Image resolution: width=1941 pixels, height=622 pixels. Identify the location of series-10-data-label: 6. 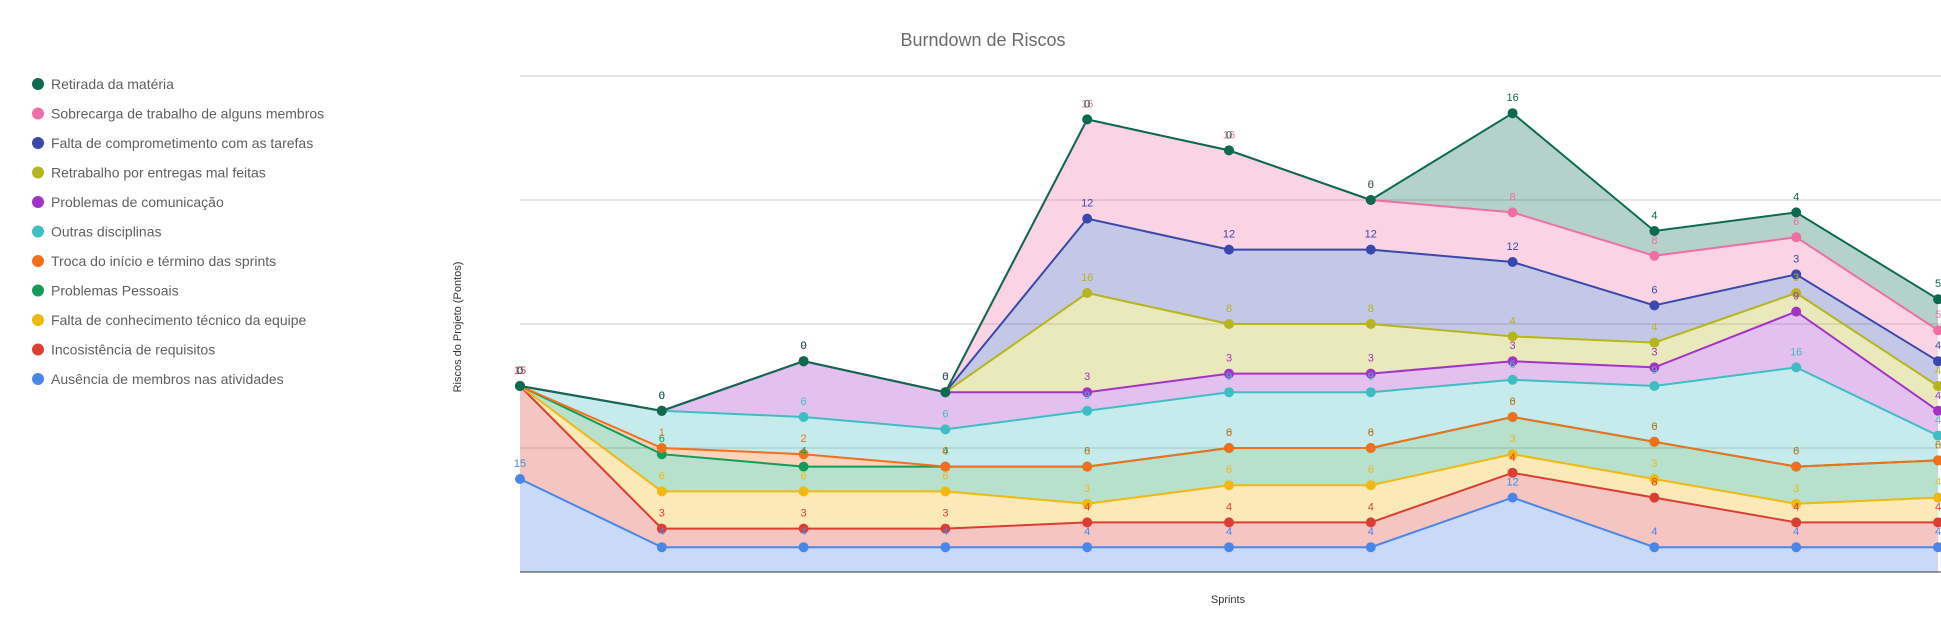
(1796, 222).